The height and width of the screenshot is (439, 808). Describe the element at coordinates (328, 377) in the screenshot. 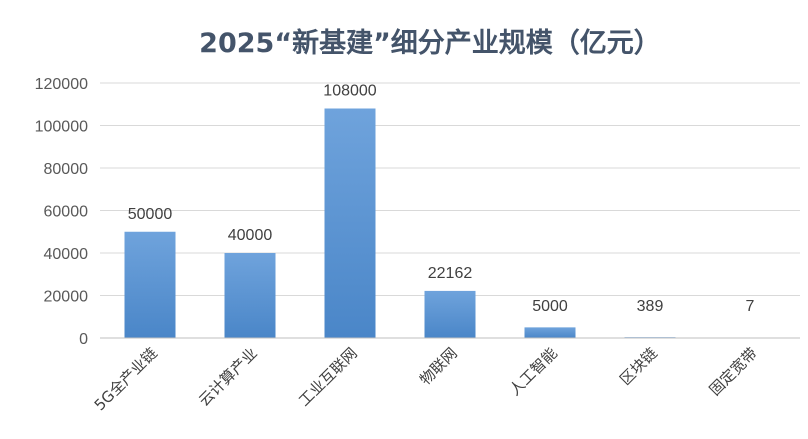

I see `category-label: 工业互联网` at that location.